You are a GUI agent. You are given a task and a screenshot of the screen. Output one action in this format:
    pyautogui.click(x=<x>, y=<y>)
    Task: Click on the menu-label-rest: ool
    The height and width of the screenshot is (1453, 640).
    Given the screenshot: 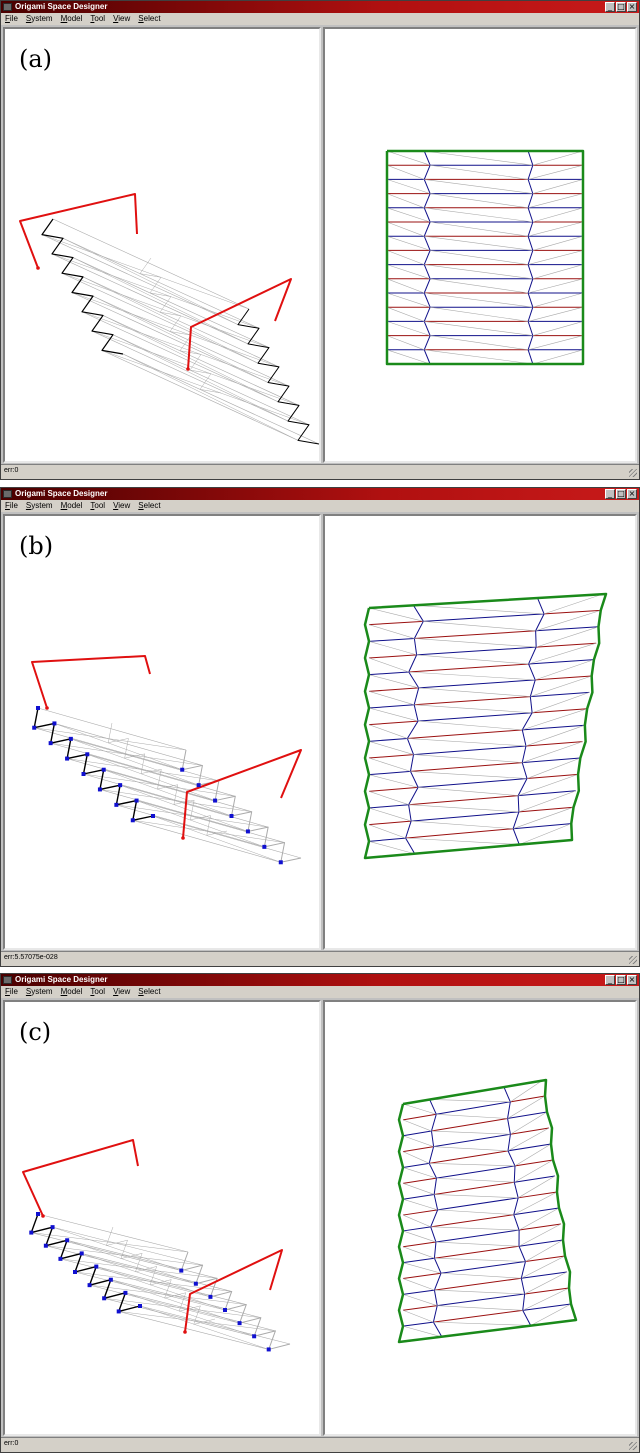 What is the action you would take?
    pyautogui.click(x=100, y=505)
    